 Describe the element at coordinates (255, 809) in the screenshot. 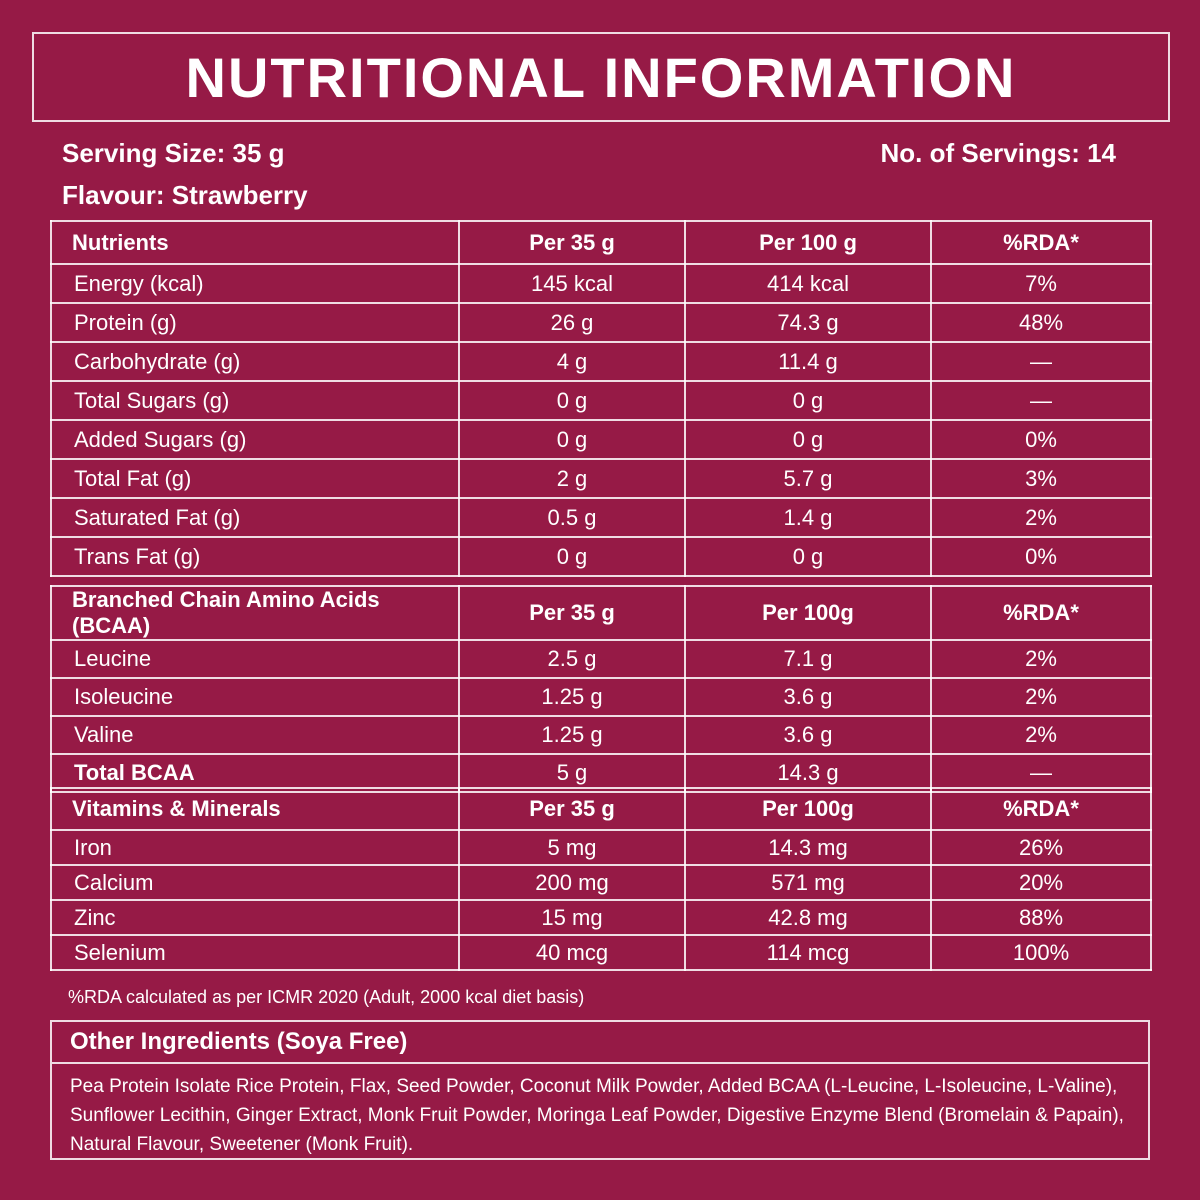

I see `column-header: Vitamins & Minerals` at that location.